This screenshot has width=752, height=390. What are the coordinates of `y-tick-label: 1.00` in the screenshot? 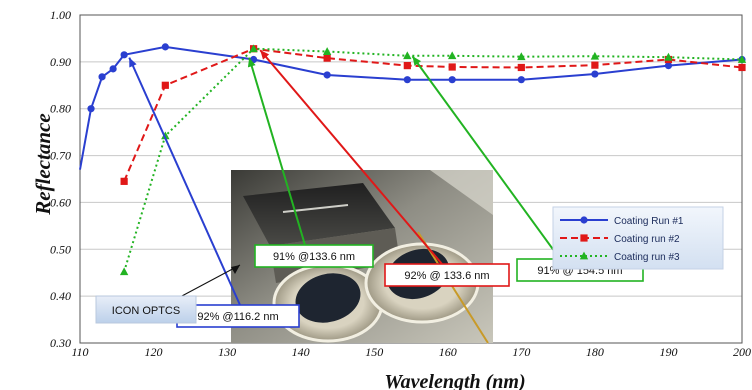 It's located at (60, 15).